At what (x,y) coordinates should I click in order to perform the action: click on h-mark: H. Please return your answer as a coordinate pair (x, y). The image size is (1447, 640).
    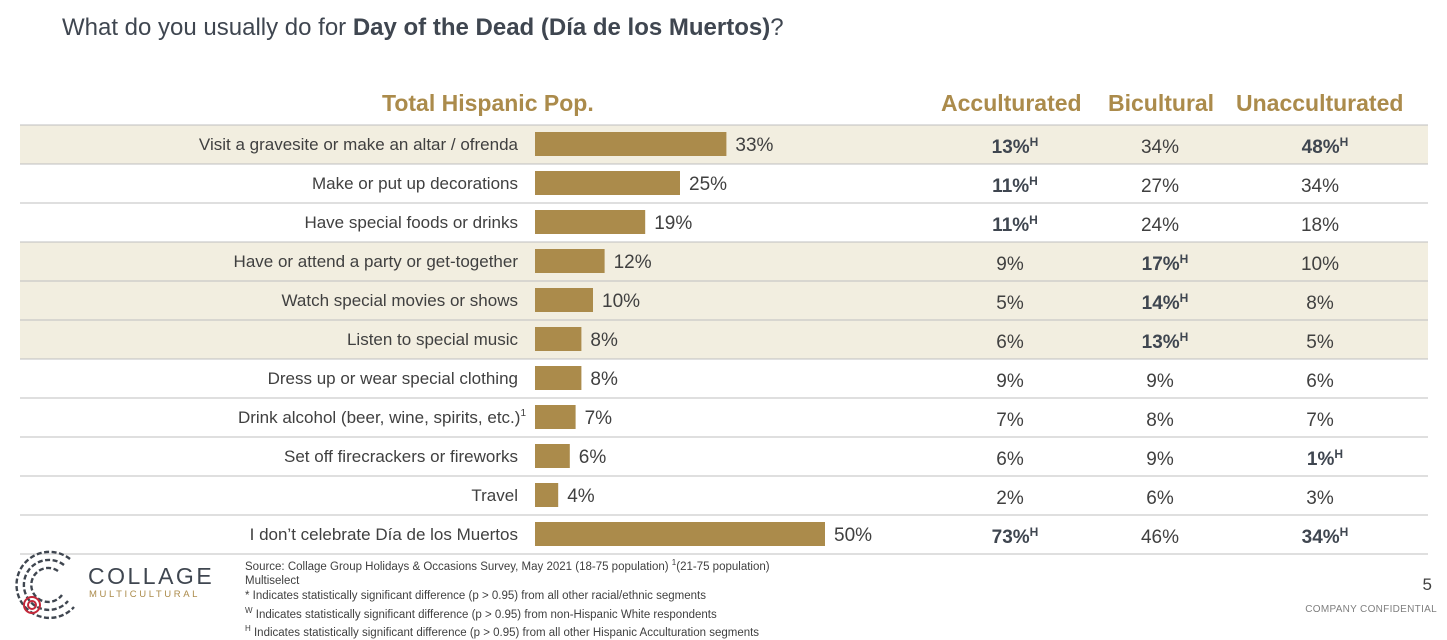
    Looking at the image, I should click on (248, 629).